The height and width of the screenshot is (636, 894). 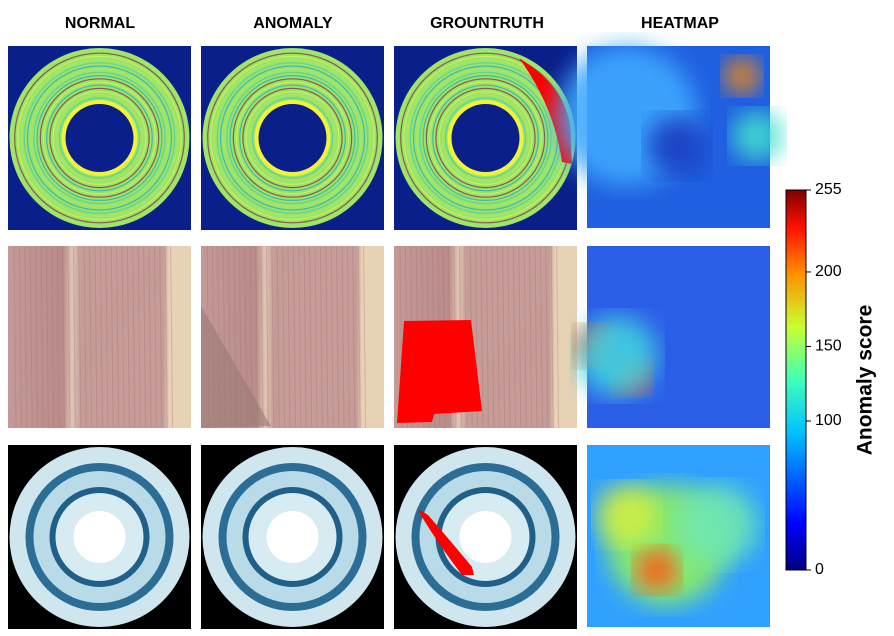 What do you see at coordinates (680, 23) in the screenshot?
I see `column-header: HEATMAP` at bounding box center [680, 23].